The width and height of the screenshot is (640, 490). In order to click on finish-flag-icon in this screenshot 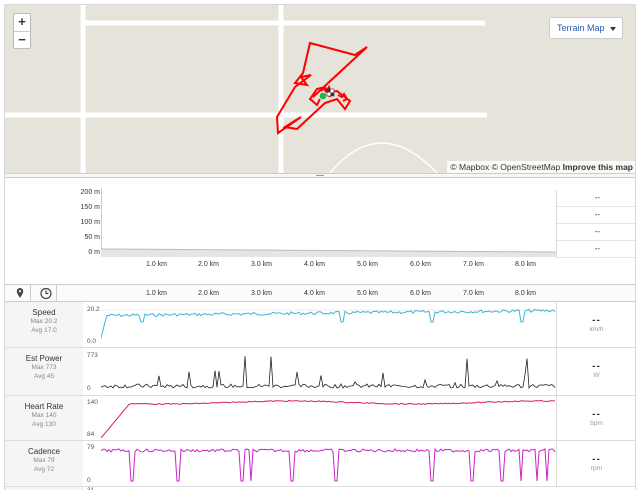, I will do `click(330, 92)`.